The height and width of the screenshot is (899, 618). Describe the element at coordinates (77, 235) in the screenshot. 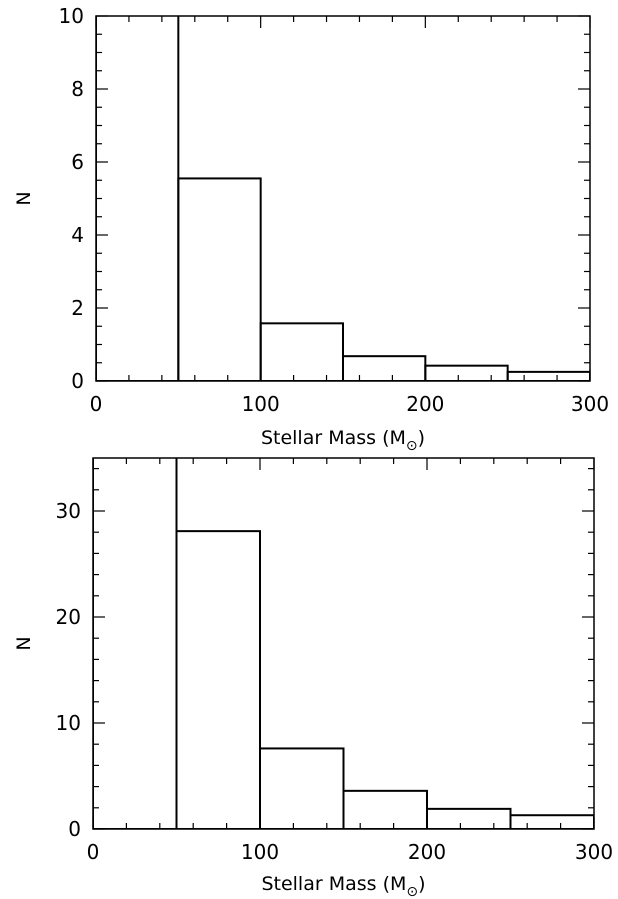

I see `y-tick-label: 4` at that location.